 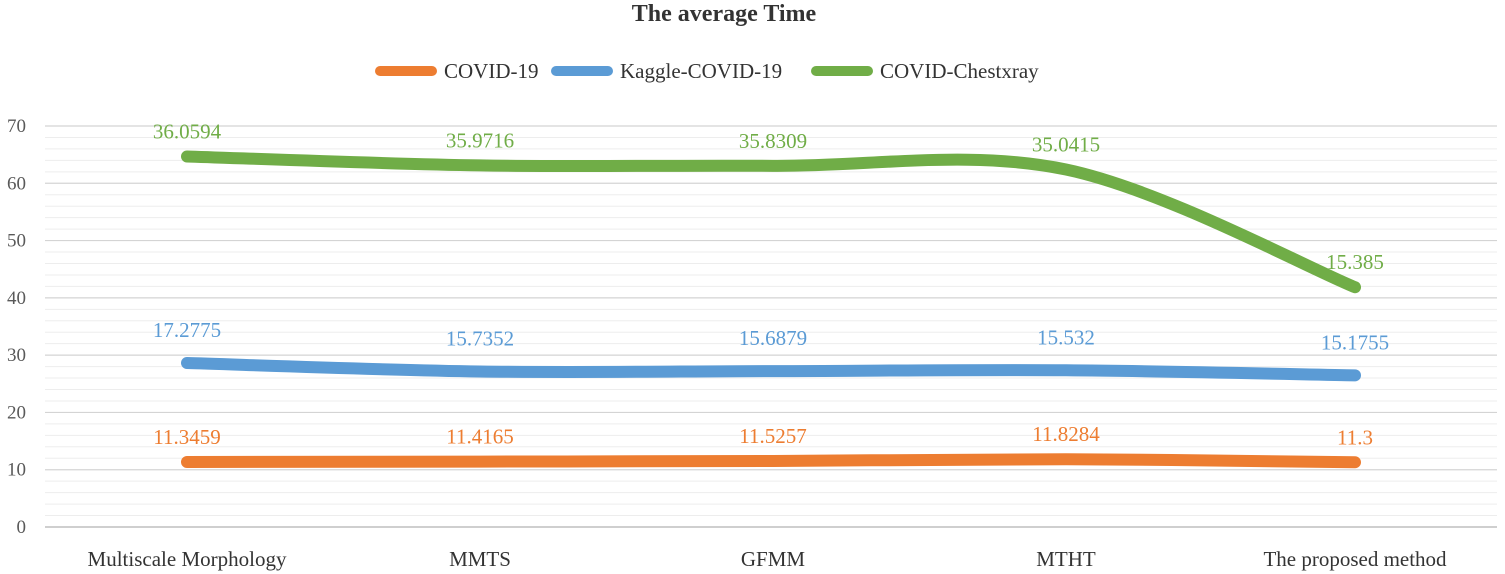 I want to click on y-tick-label: 70, so click(x=16, y=126).